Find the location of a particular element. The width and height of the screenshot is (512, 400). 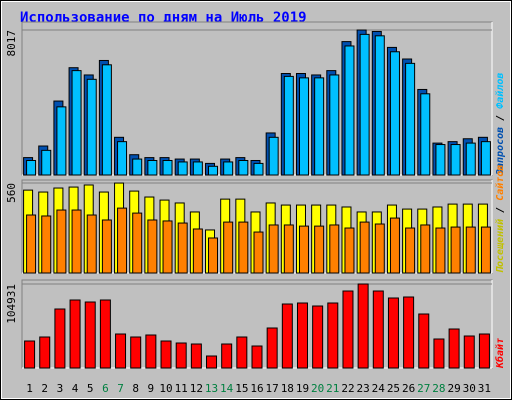

legend: Посещений / Сайтов is located at coordinates (500, 219).